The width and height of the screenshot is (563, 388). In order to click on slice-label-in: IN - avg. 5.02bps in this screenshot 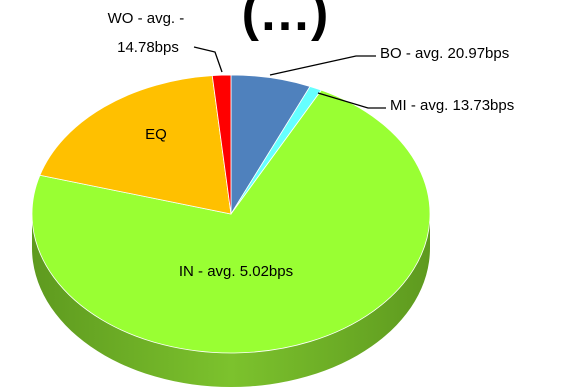, I will do `click(236, 271)`.